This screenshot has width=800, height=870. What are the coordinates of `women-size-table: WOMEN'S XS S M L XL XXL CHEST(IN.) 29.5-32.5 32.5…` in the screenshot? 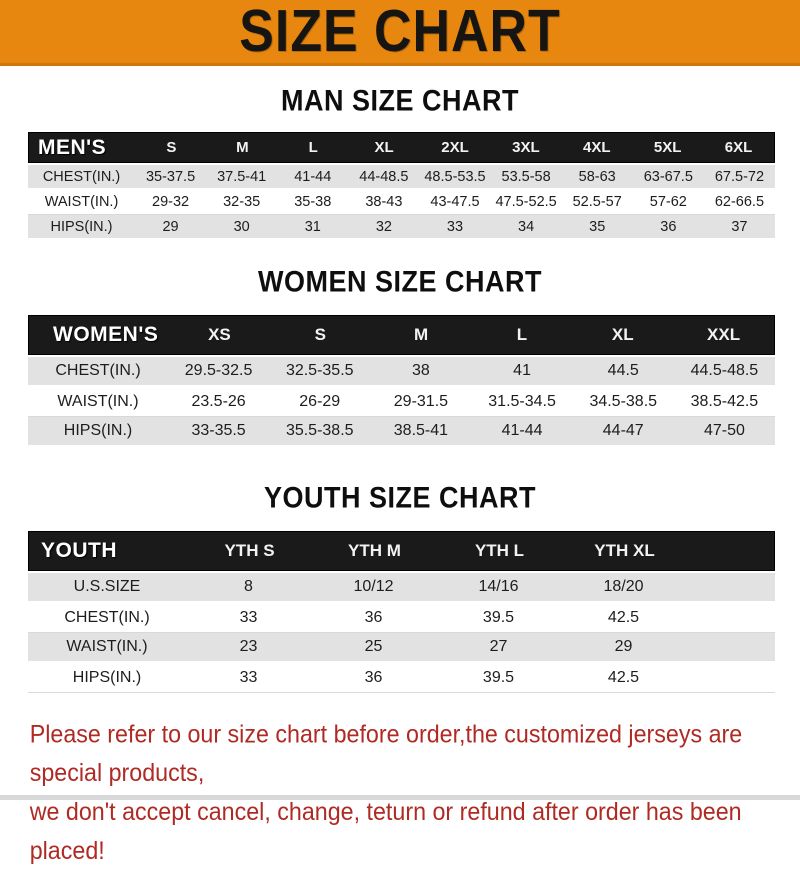 It's located at (401, 381).